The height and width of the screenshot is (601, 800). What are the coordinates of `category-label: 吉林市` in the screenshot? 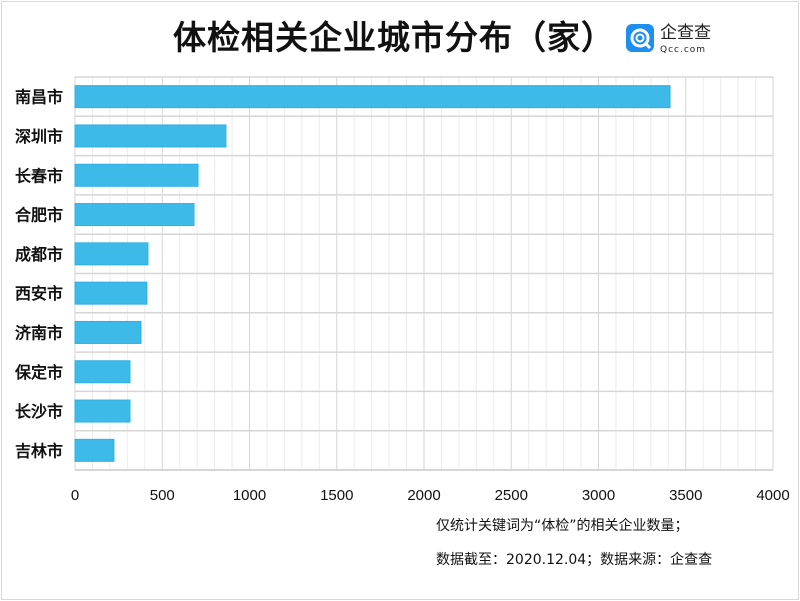 It's located at (39, 450).